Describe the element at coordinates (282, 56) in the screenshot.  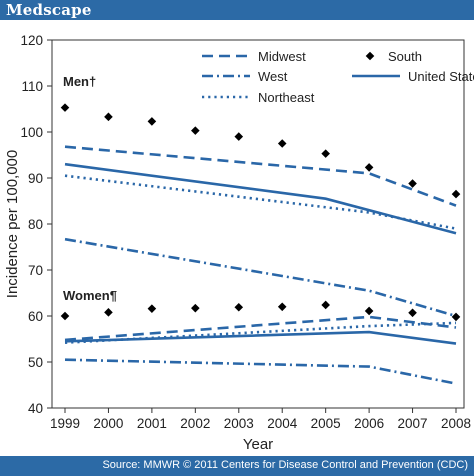
I see `legend-label-midwest: Midwest` at that location.